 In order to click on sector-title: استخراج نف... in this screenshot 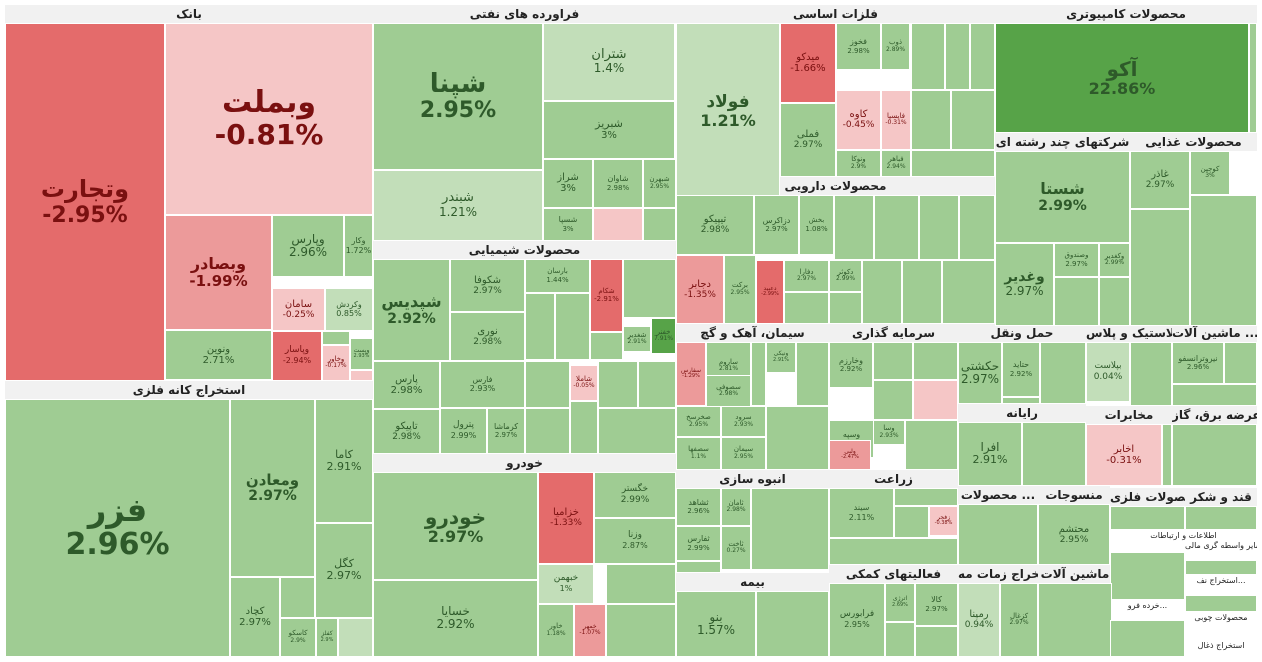, I will do `click(1221, 580)`.